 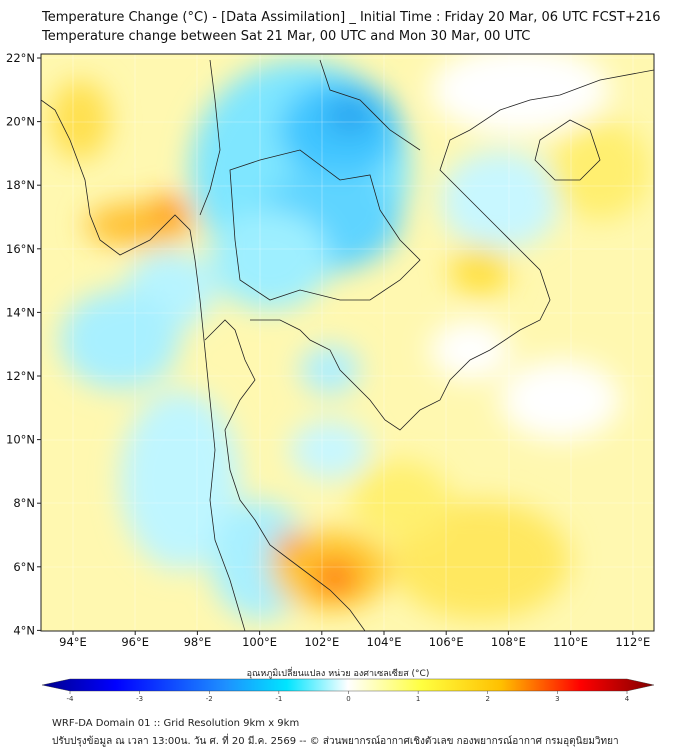 What do you see at coordinates (488, 699) in the screenshot?
I see `colorbar-tick-label: 2` at bounding box center [488, 699].